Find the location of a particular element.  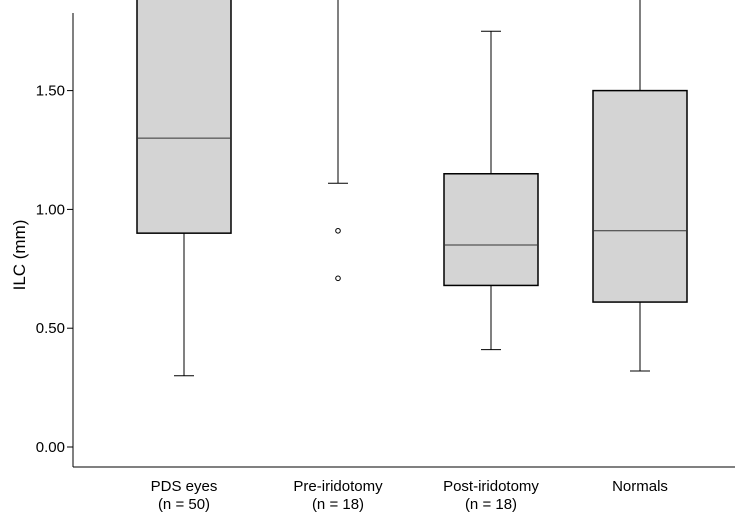

category-n-label-2: (n = 18) is located at coordinates (491, 504).